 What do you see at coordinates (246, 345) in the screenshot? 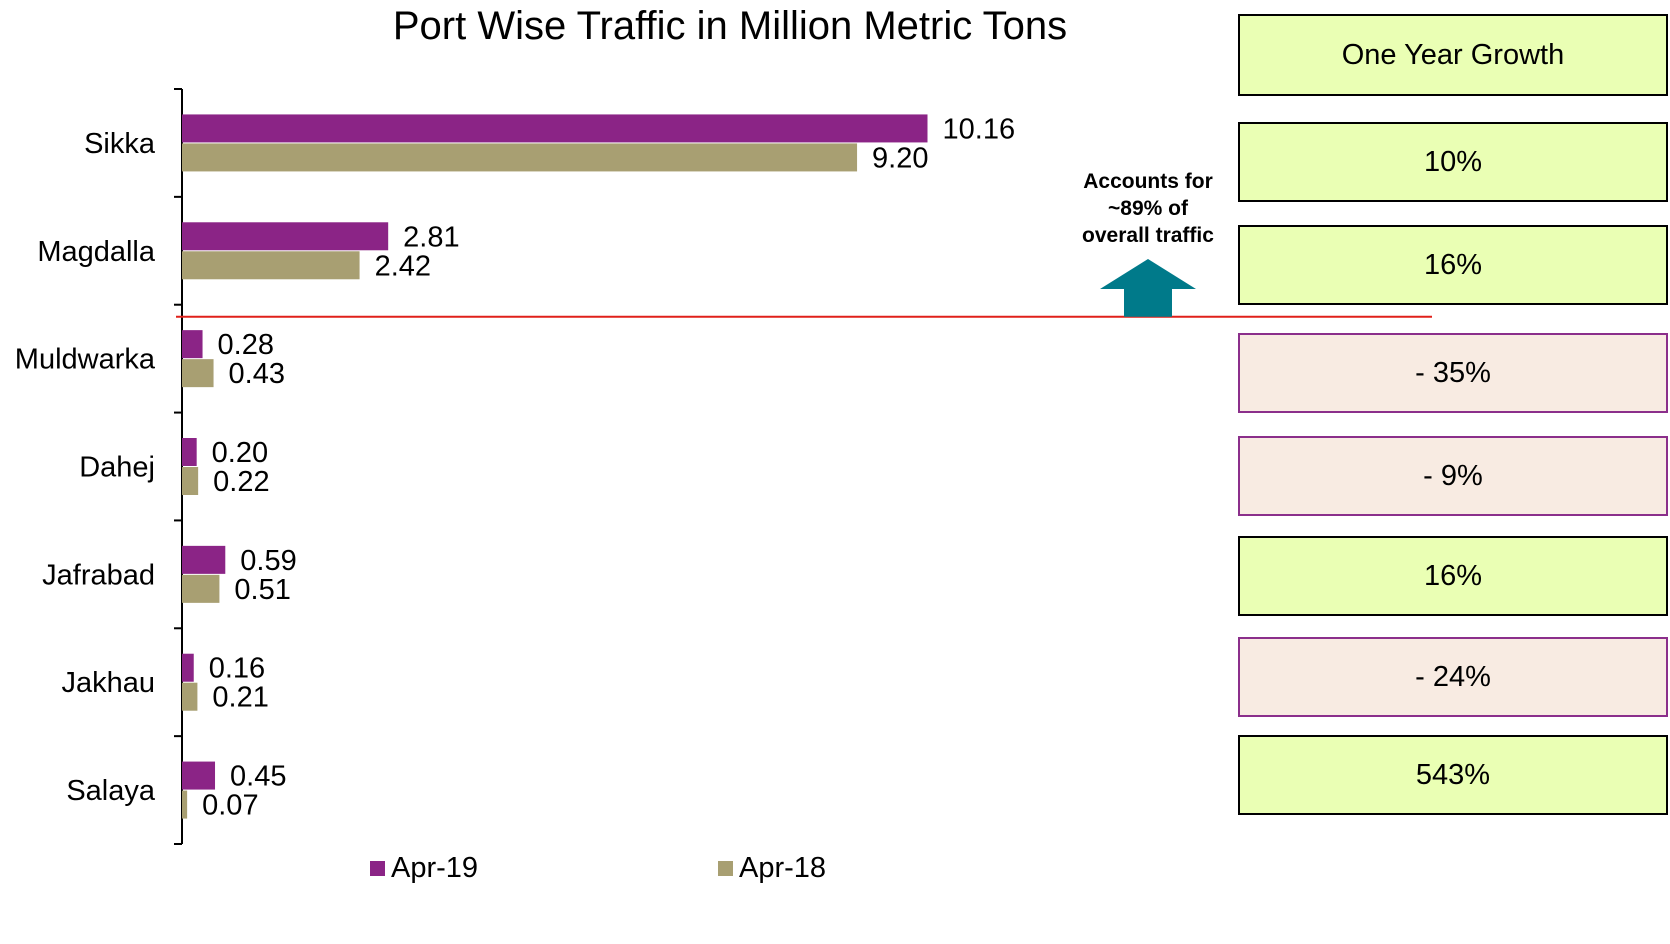
I see `data-label: 0.28` at bounding box center [246, 345].